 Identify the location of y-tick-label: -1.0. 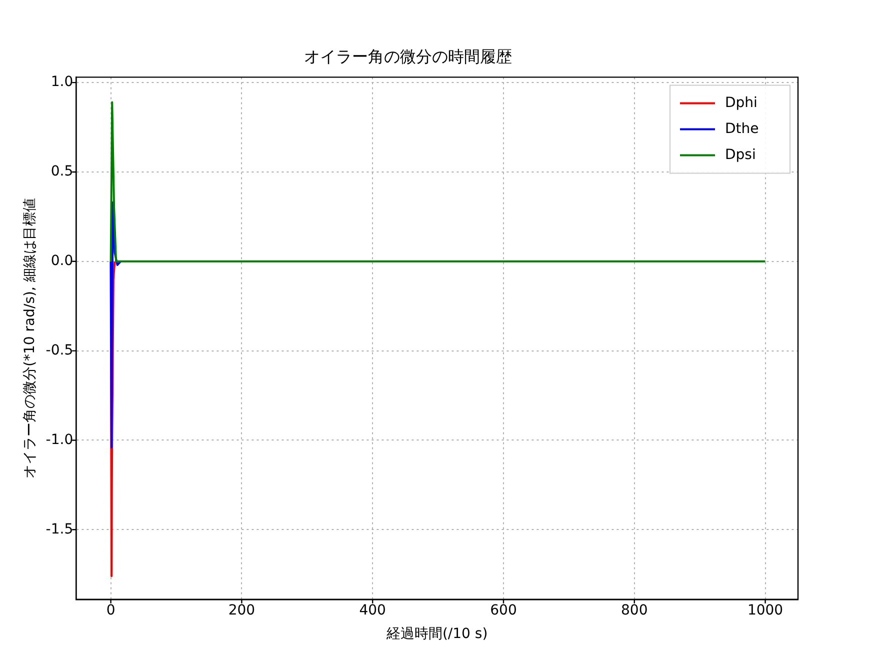
(60, 440).